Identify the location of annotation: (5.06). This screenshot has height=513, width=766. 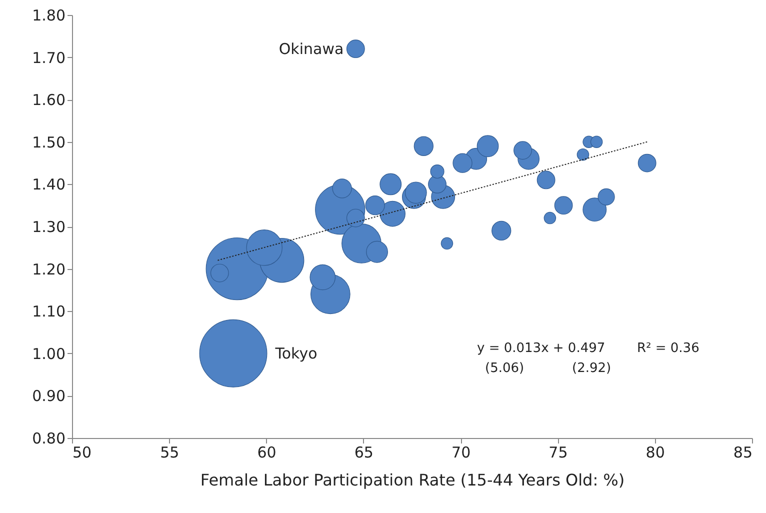
(504, 368).